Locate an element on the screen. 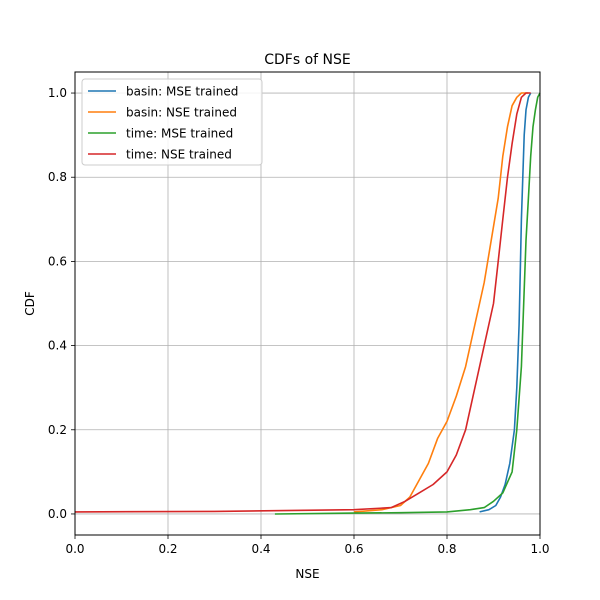 Image resolution: width=600 pixels, height=600 pixels. legend-box is located at coordinates (172, 122).